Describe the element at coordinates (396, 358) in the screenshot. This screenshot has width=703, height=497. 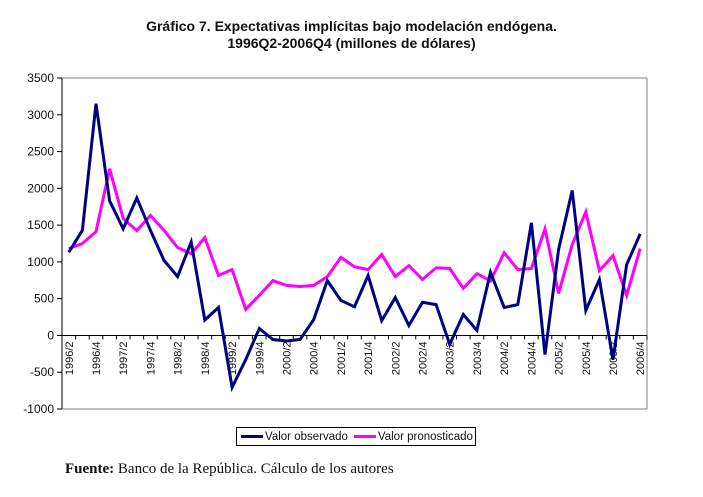
I see `x-tick-label: 2002/2` at that location.